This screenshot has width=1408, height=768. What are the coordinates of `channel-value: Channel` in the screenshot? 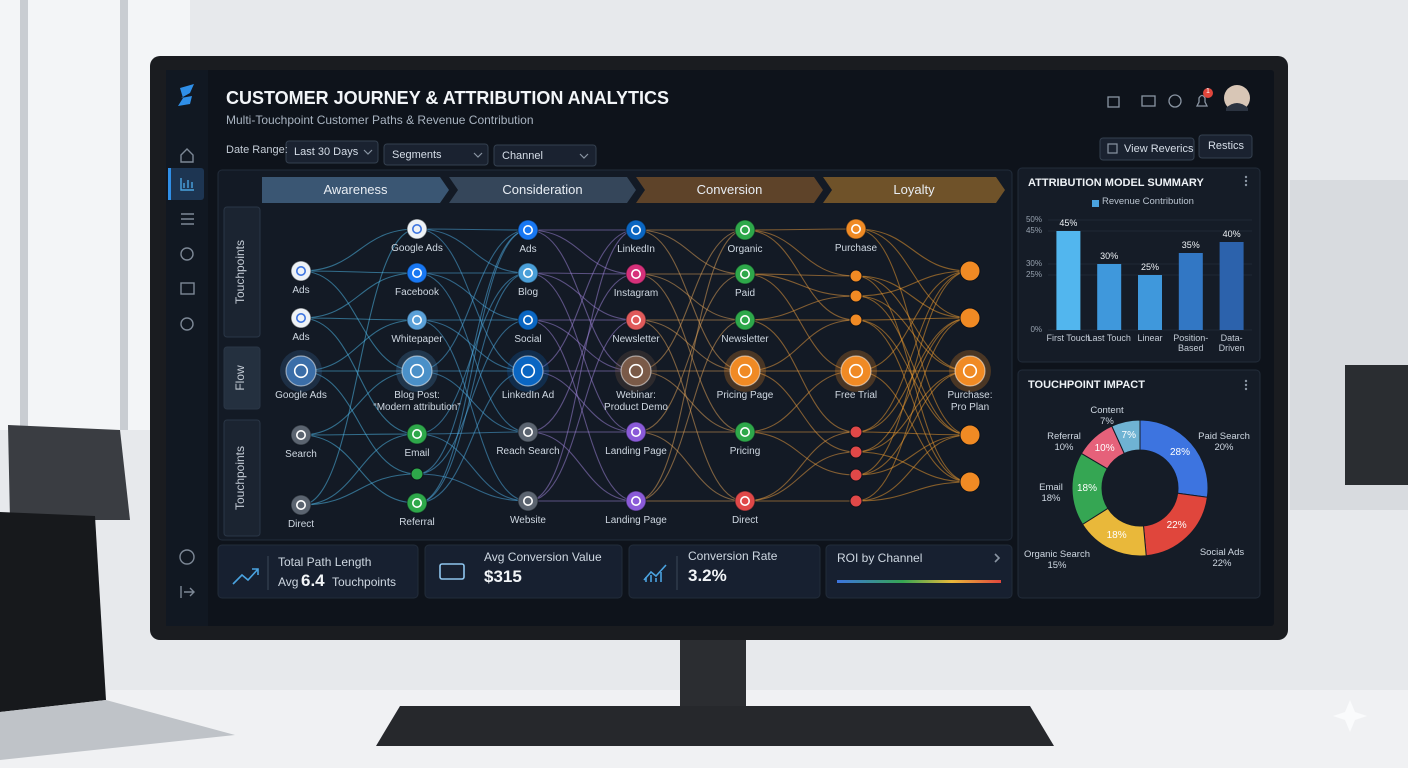 It's located at (522, 156).